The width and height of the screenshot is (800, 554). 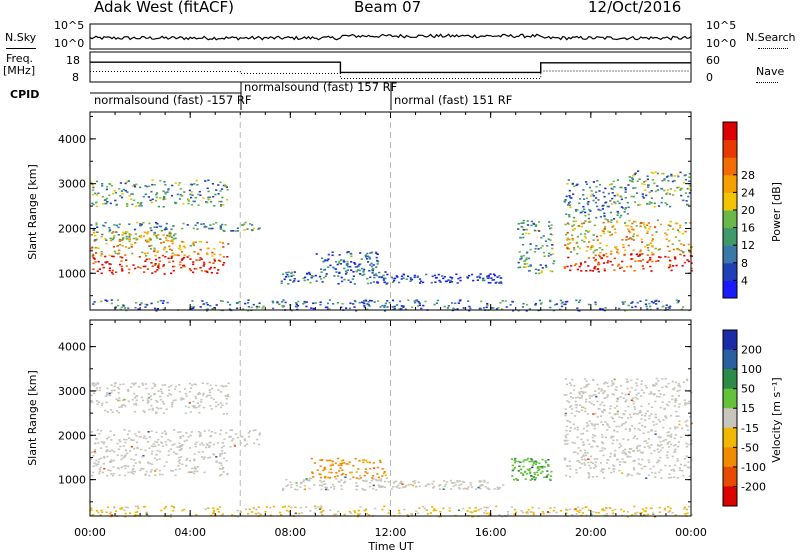 What do you see at coordinates (32, 418) in the screenshot?
I see `velocity-ylabel: Slant Range [km]` at bounding box center [32, 418].